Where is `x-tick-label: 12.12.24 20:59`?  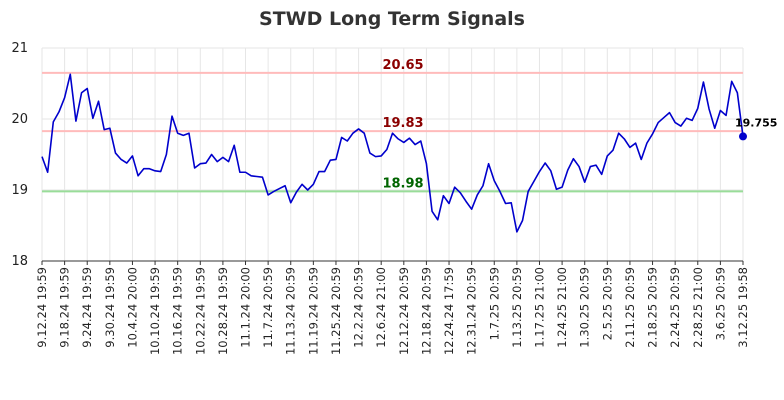
x-tick-label: 12.12.24 20:59 is located at coordinates (404, 311).